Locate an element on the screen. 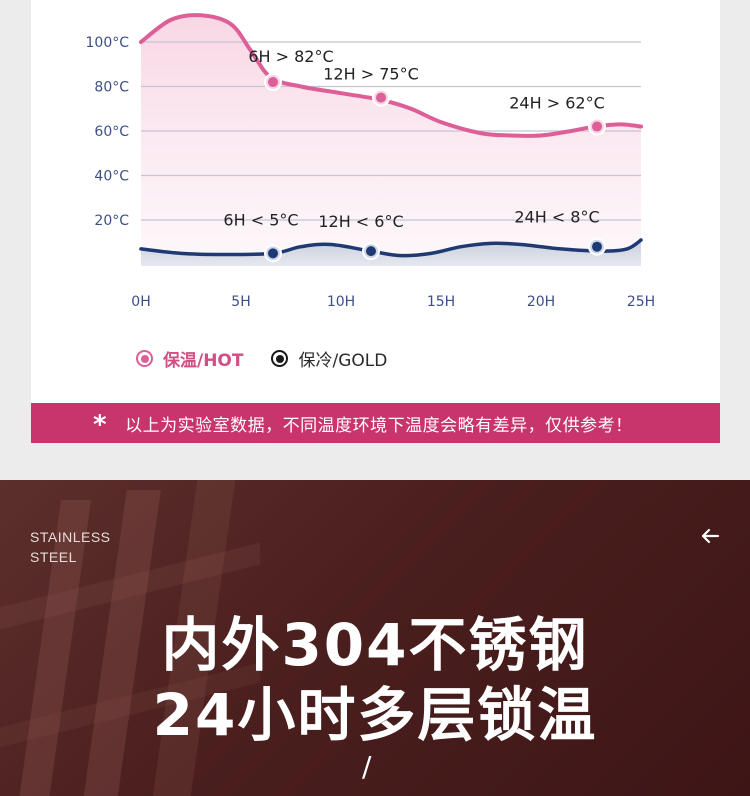 Image resolution: width=750 pixels, height=796 pixels. y-tick-label: 20°C is located at coordinates (111, 221).